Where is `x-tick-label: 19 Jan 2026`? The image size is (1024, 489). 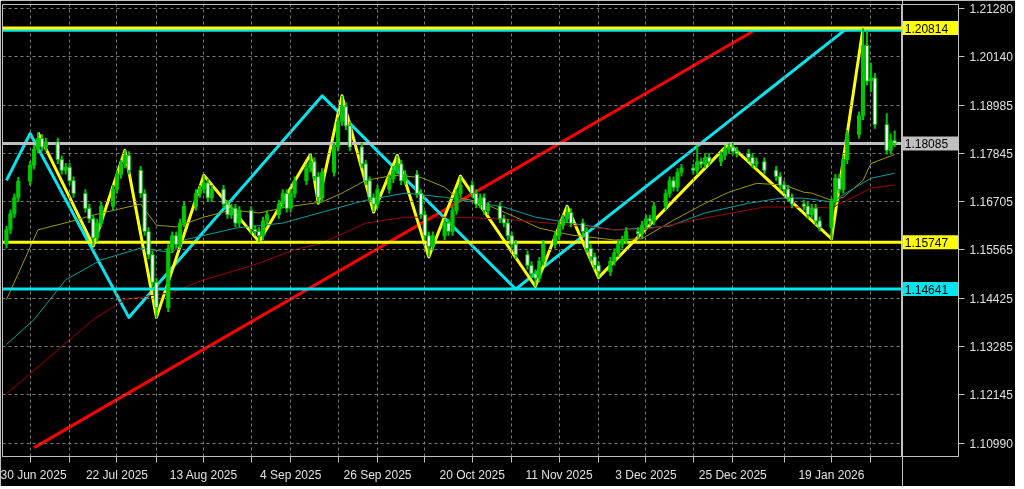 x-tick-label: 19 Jan 2026 is located at coordinates (831, 474).